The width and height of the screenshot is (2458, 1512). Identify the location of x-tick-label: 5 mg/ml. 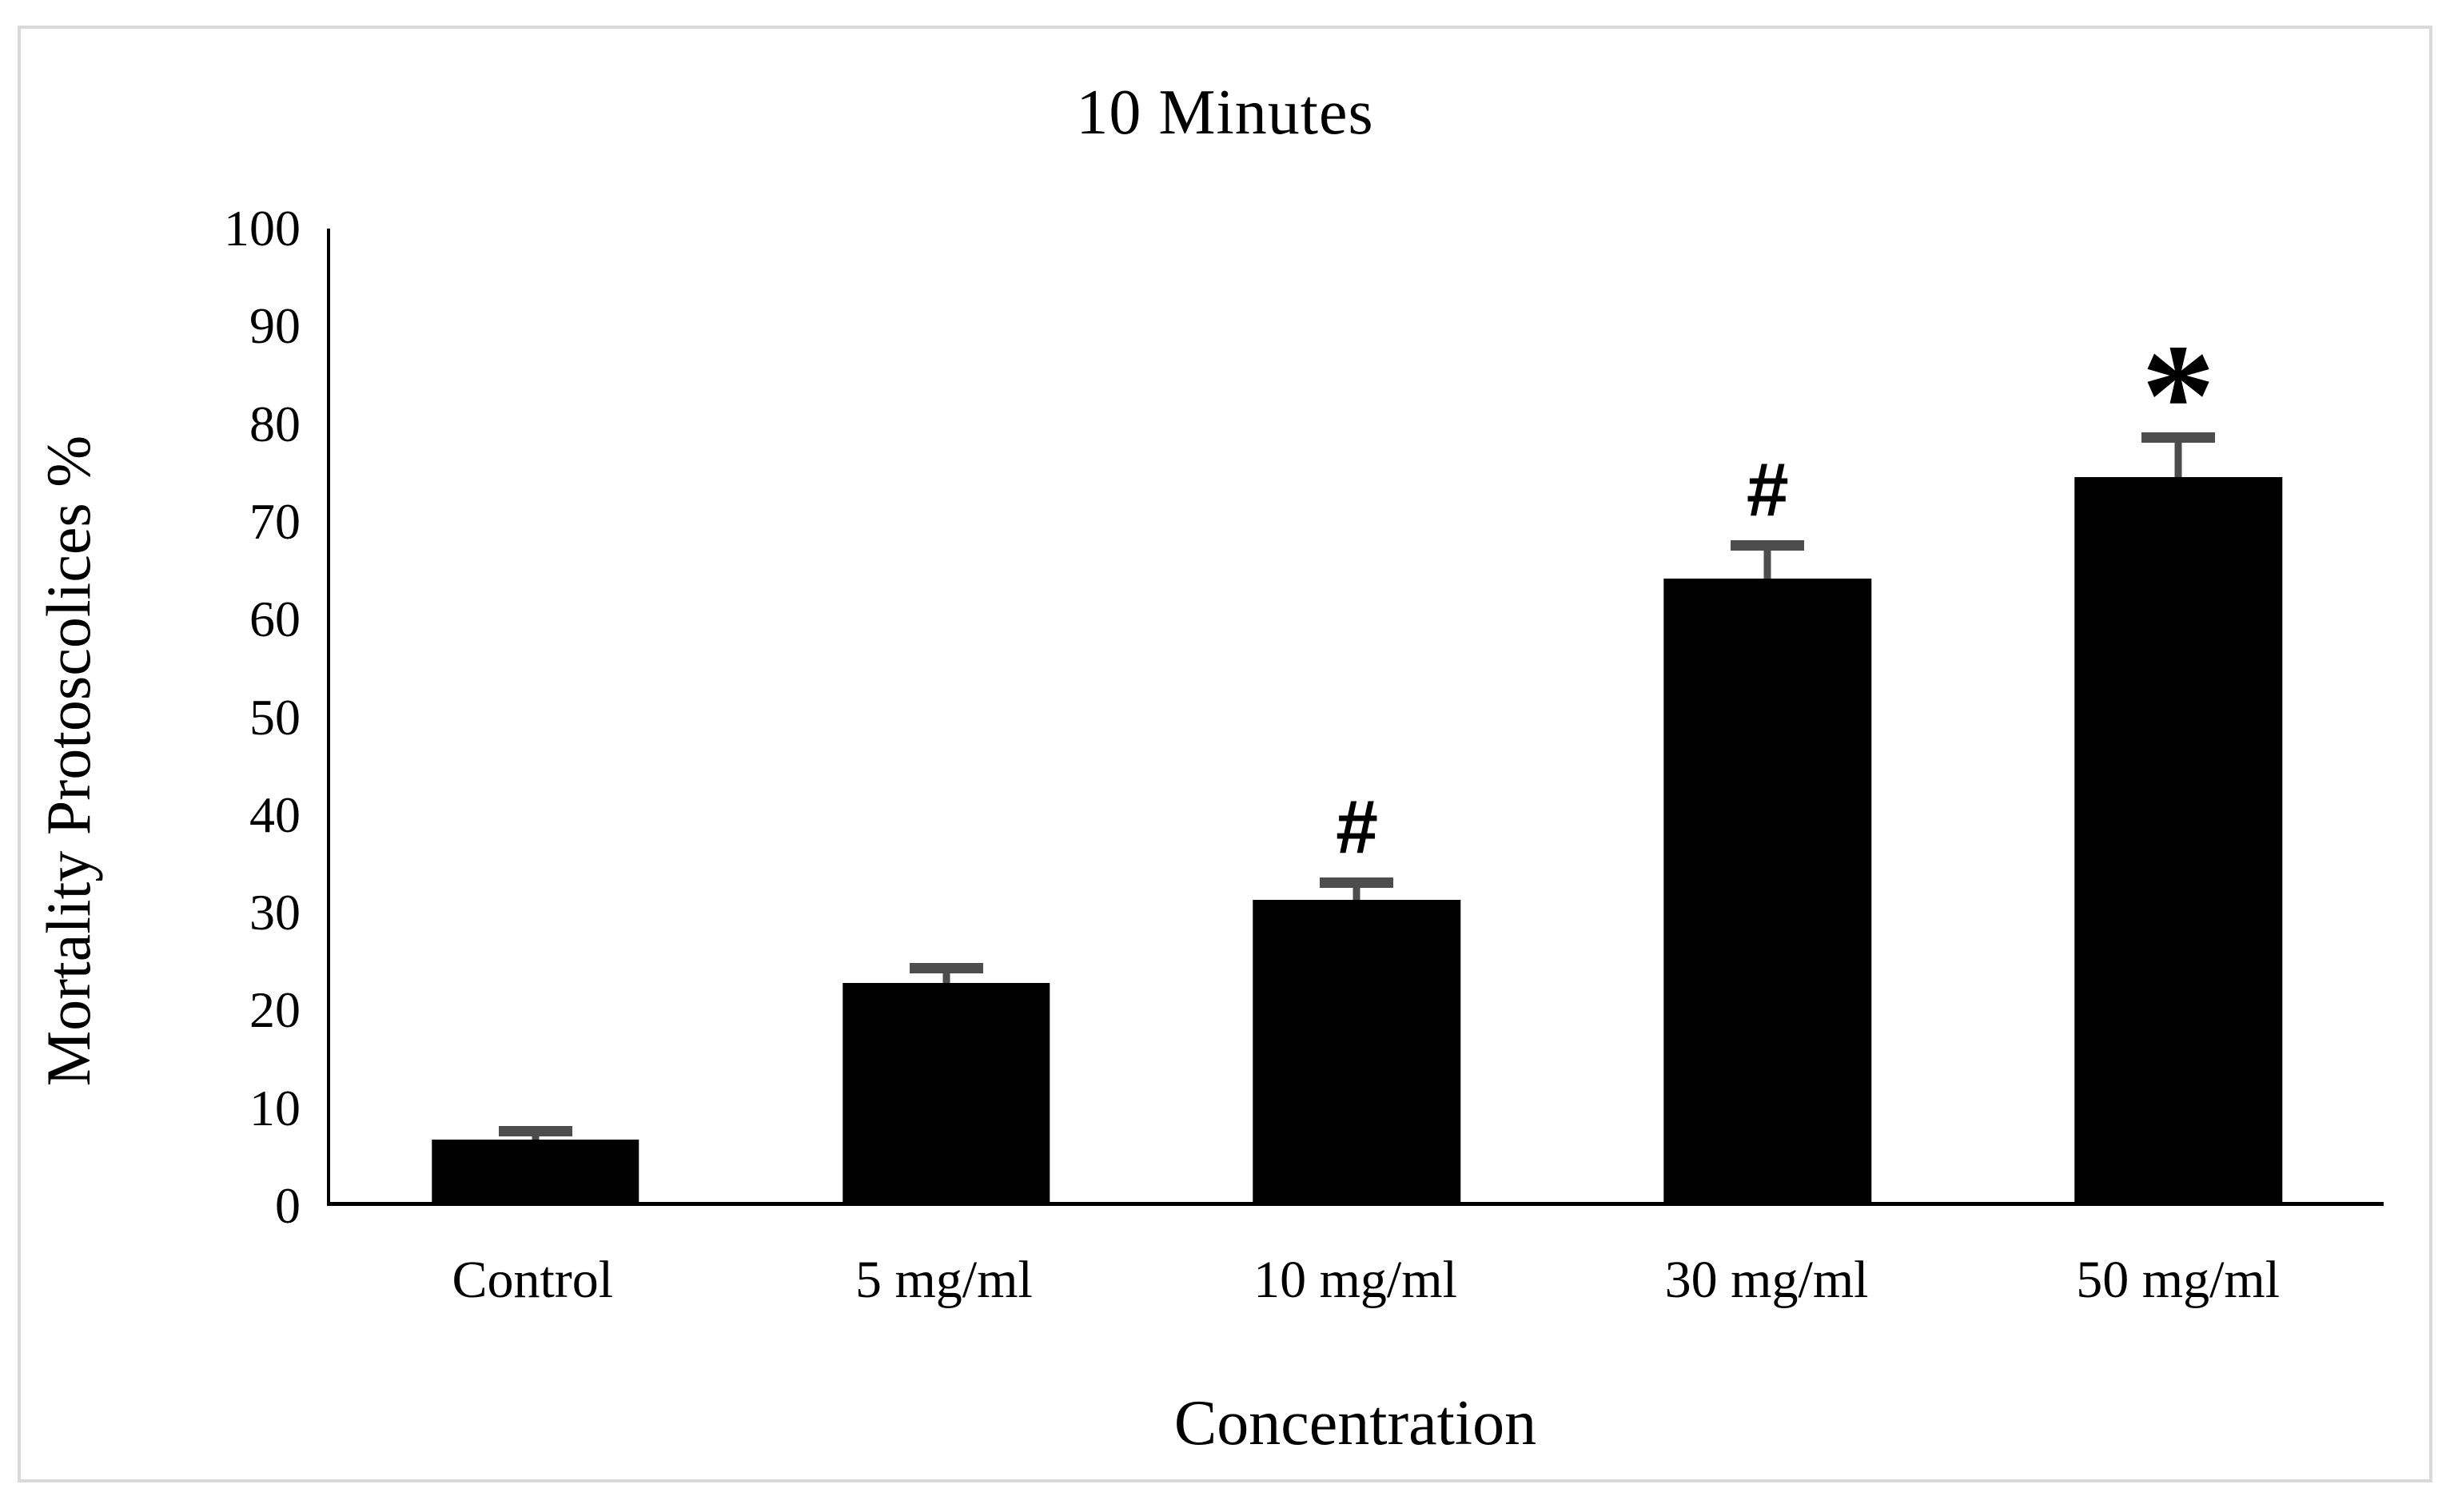
(944, 1280).